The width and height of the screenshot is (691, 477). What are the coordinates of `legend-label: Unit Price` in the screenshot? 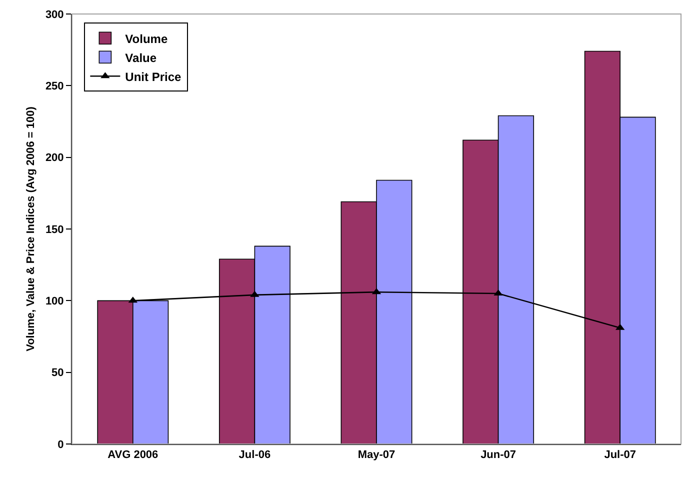 It's located at (153, 77).